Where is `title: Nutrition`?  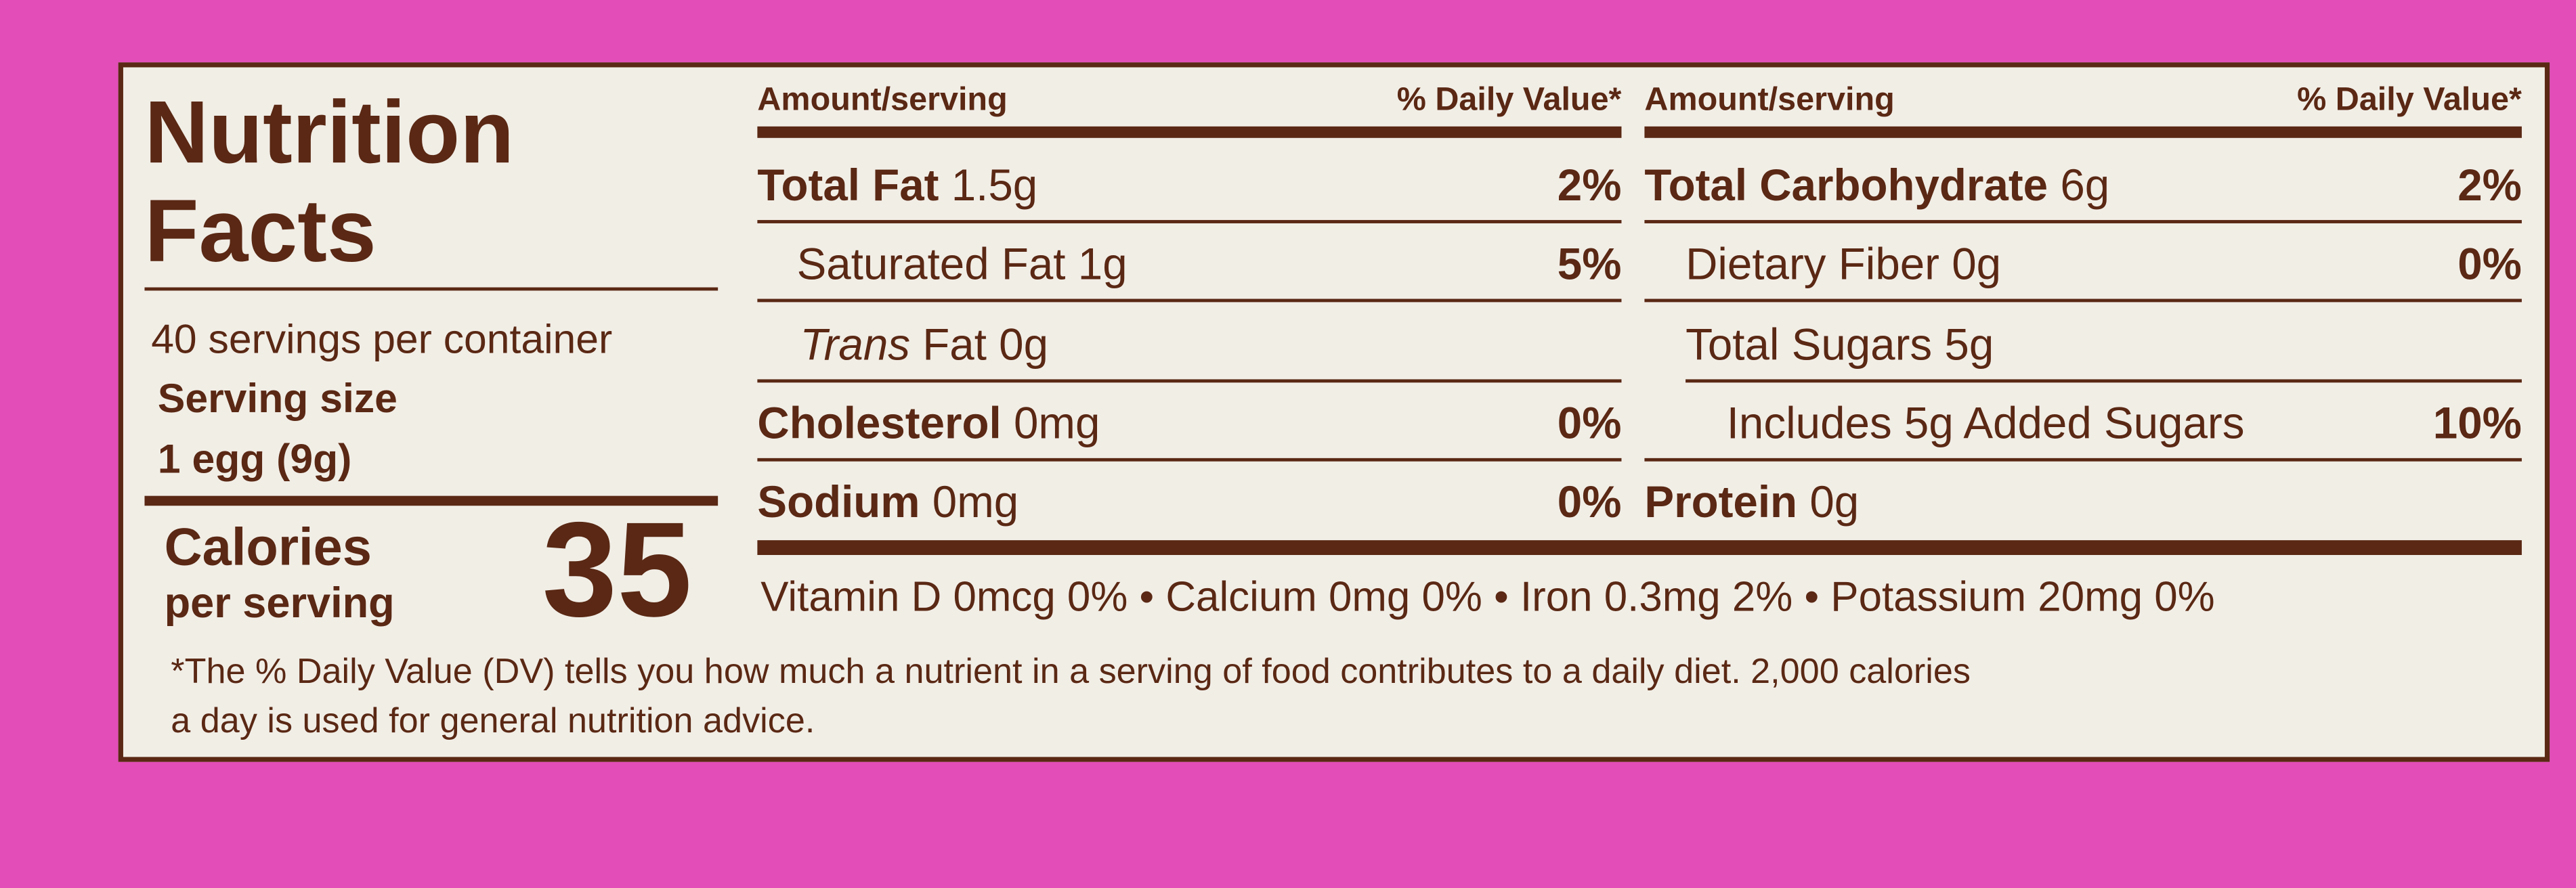 title: Nutrition is located at coordinates (329, 133).